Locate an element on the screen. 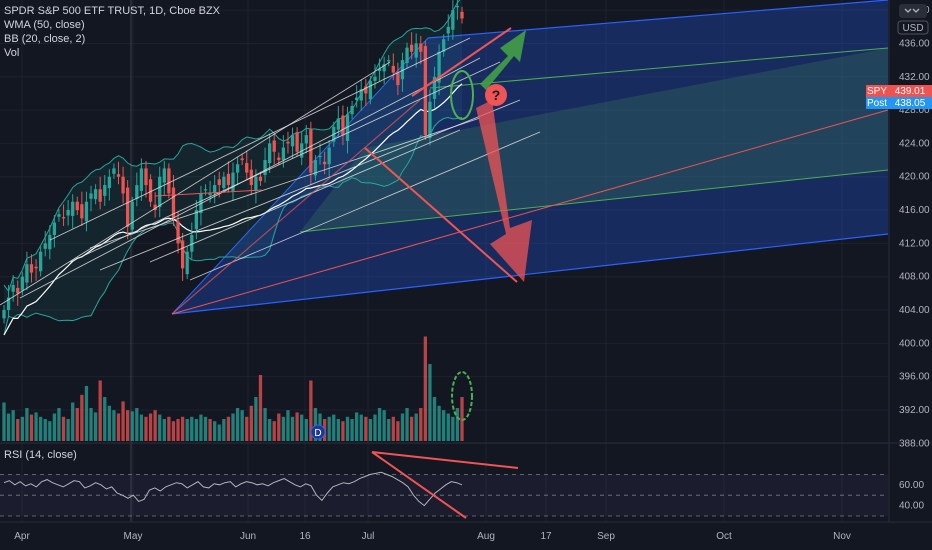 The width and height of the screenshot is (932, 550). question-marker: ? is located at coordinates (496, 95).